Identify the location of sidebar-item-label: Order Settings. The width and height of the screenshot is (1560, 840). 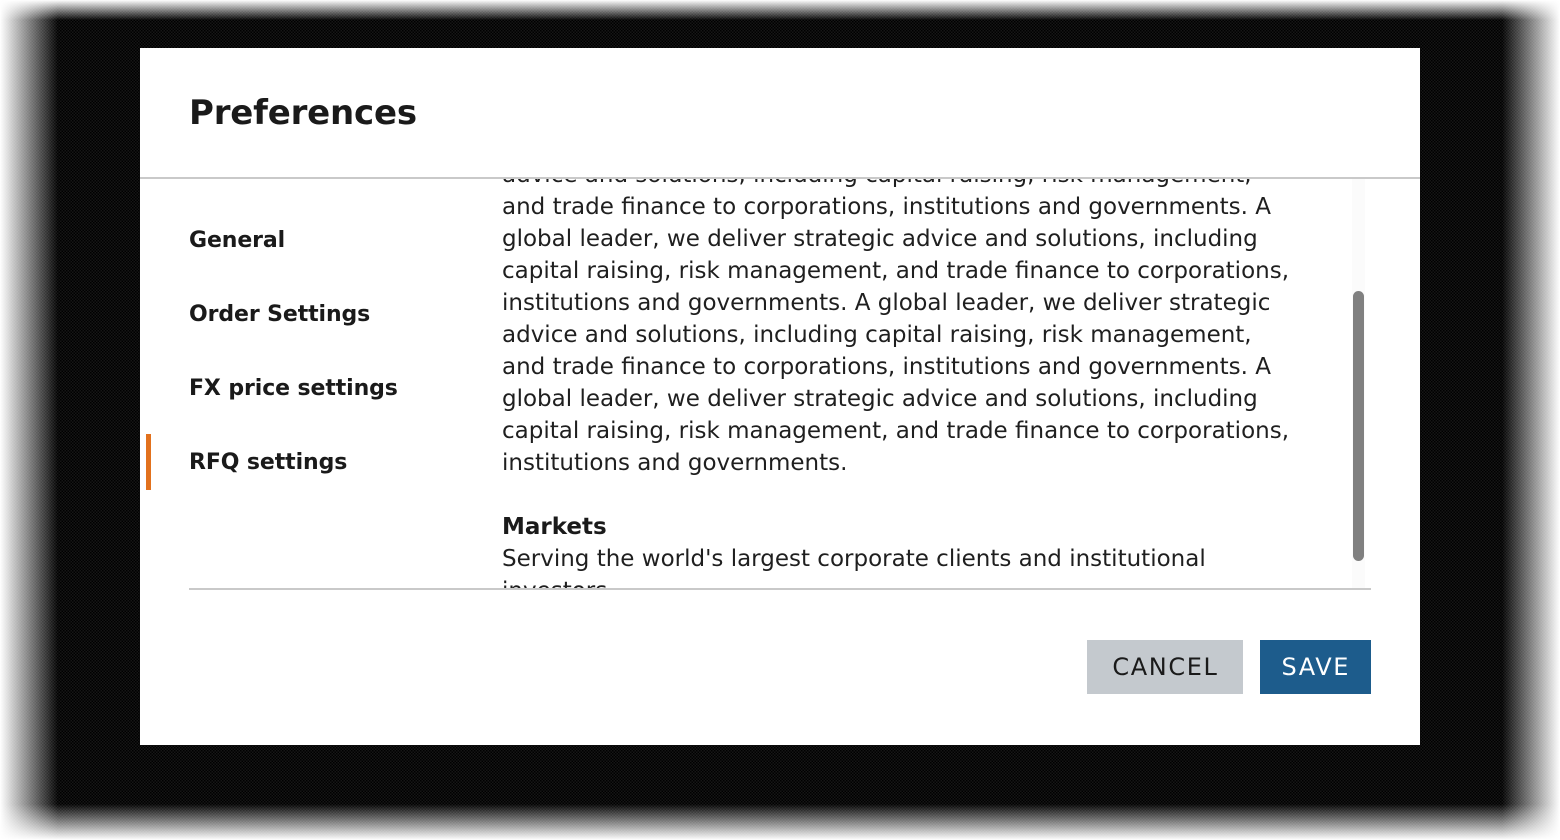
(280, 314).